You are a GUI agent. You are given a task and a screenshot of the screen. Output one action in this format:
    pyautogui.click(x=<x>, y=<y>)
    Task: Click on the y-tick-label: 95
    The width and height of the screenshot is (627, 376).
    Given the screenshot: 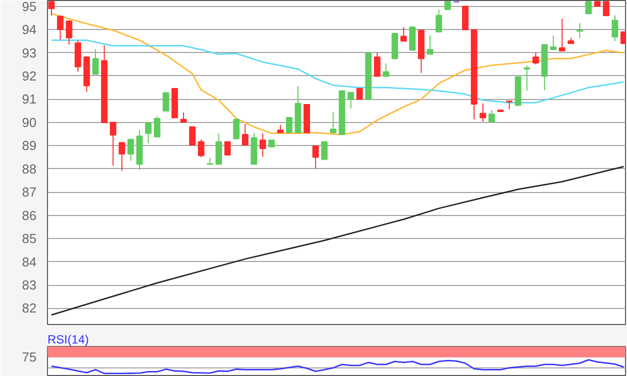 What is the action you would take?
    pyautogui.click(x=29, y=7)
    